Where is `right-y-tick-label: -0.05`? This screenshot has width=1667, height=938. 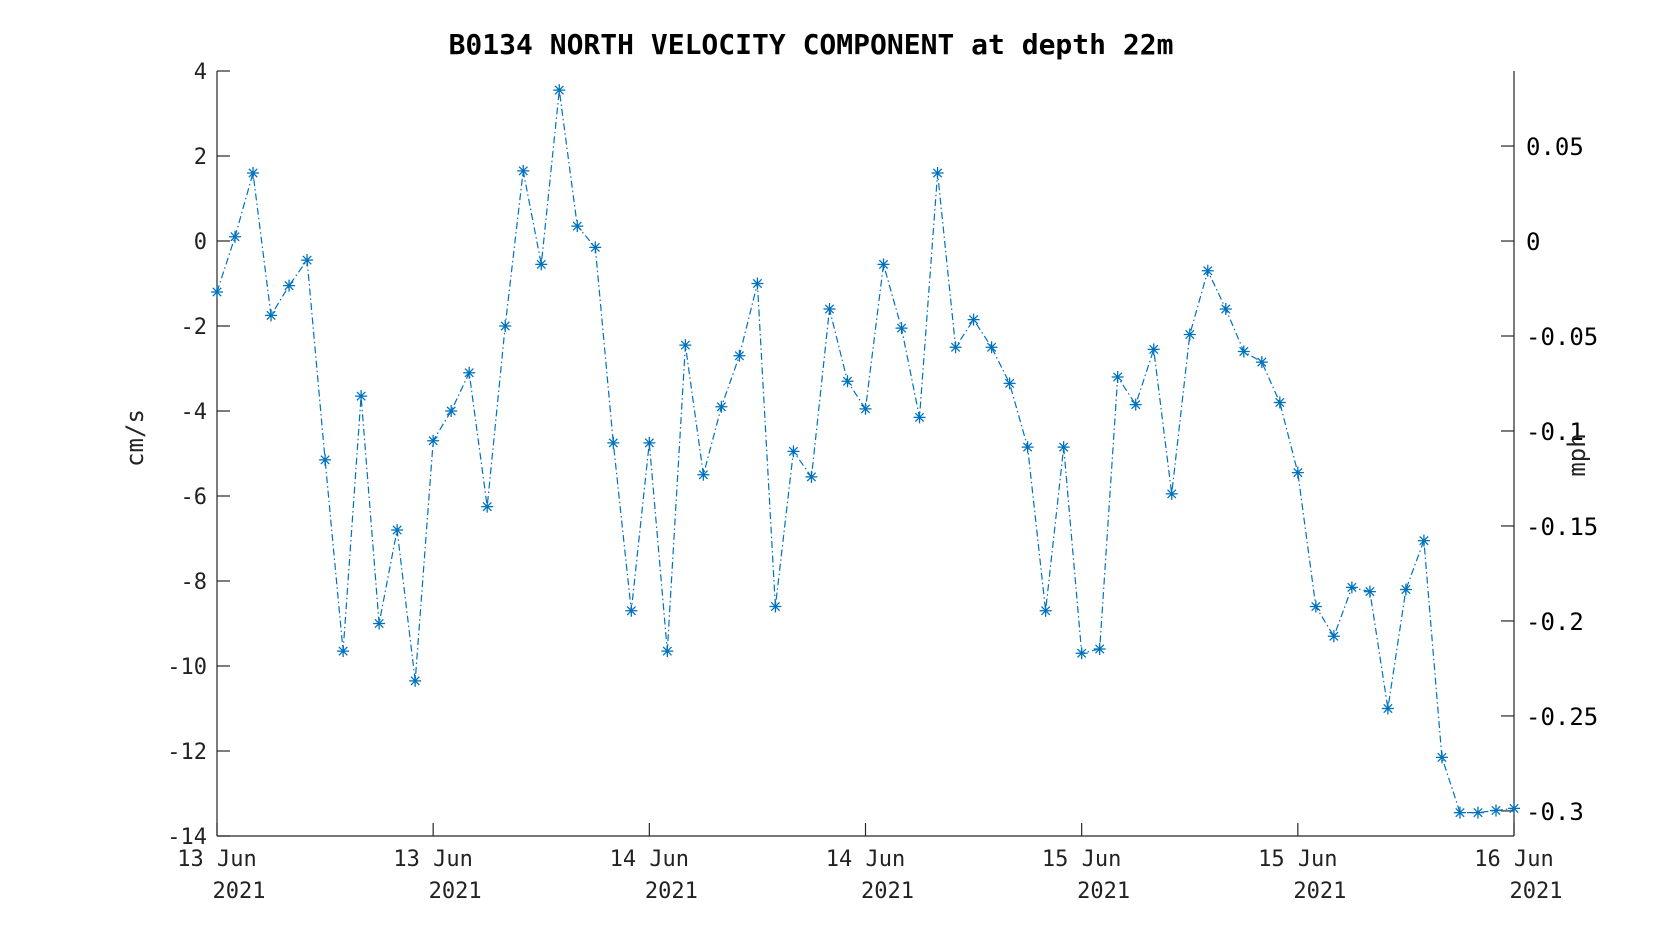
right-y-tick-label: -0.05 is located at coordinates (1562, 337).